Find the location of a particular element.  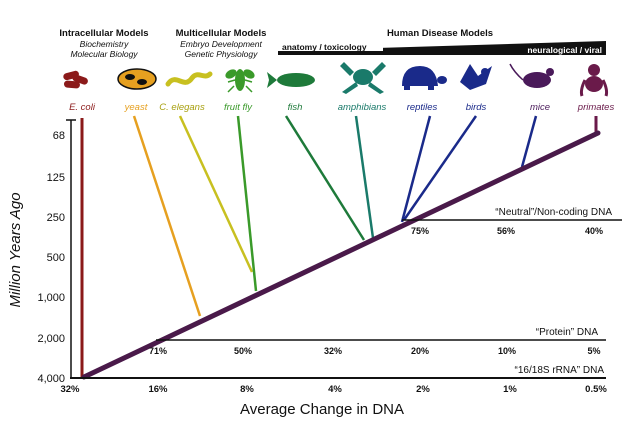

fly-icon is located at coordinates (240, 81).